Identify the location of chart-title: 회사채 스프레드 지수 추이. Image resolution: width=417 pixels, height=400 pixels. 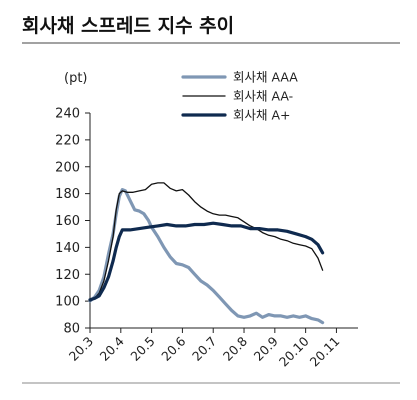
(128, 26).